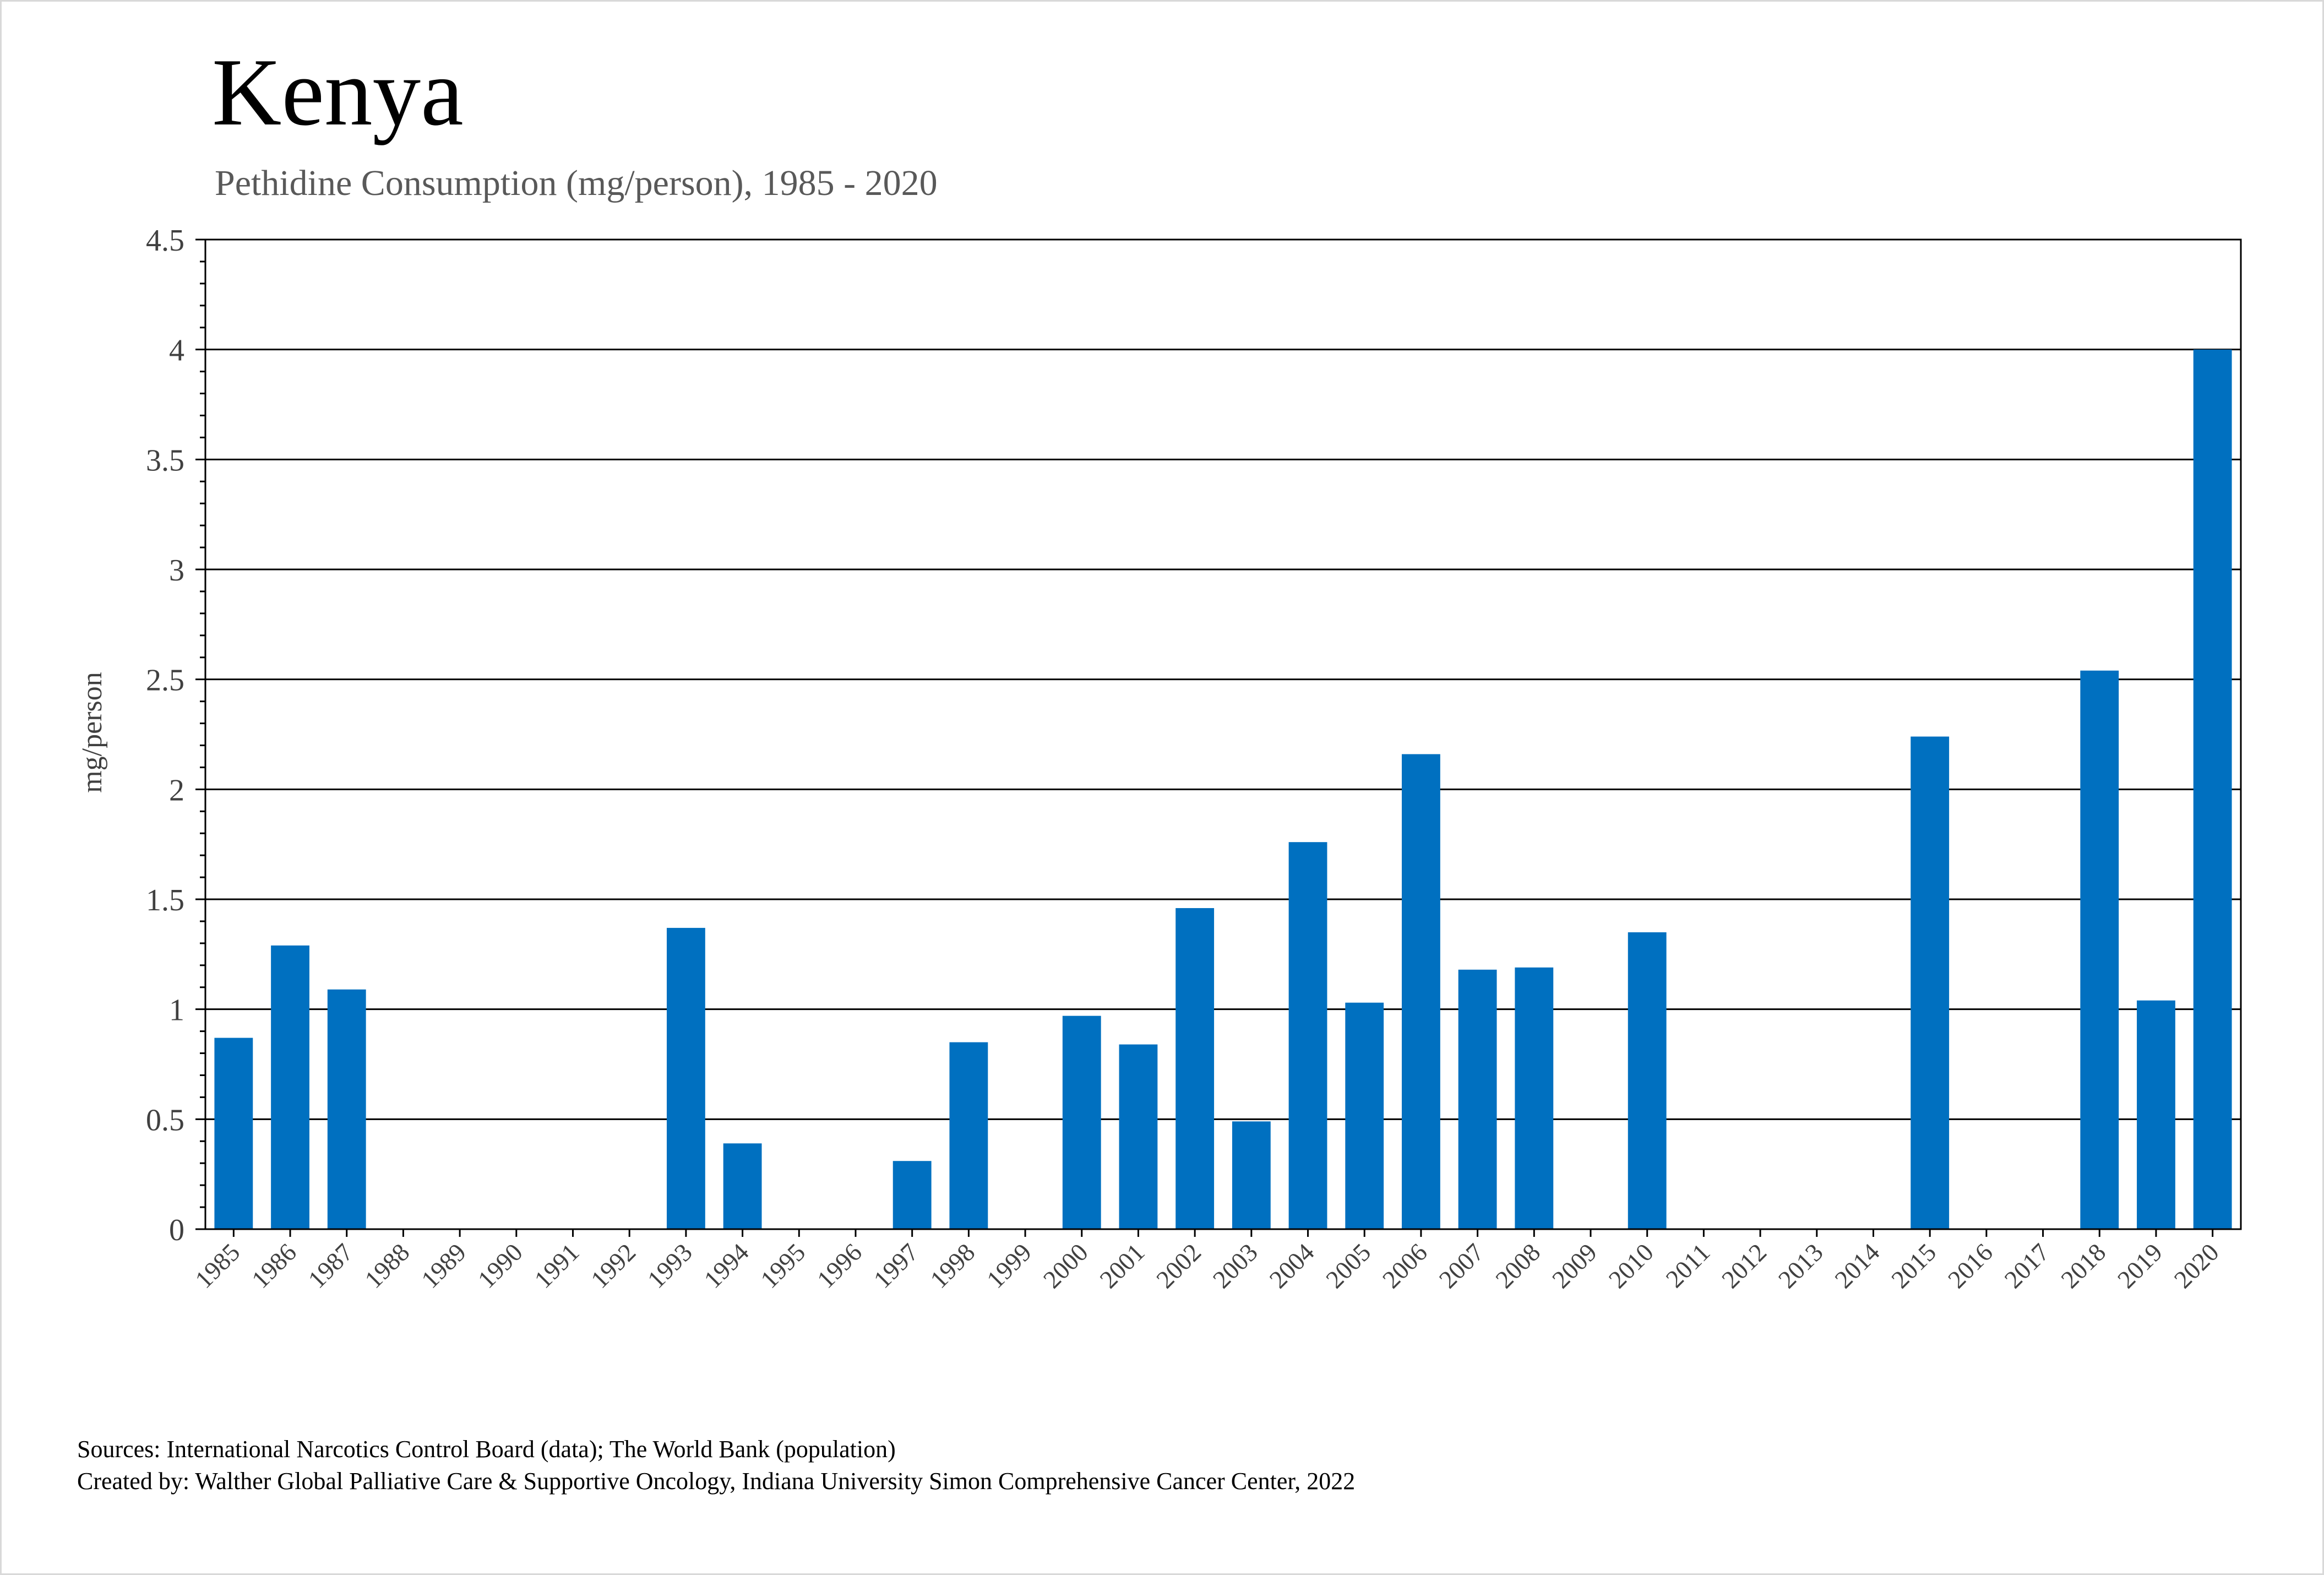 This screenshot has height=1575, width=2324. What do you see at coordinates (839, 1266) in the screenshot?
I see `x-tick-label: 1996` at bounding box center [839, 1266].